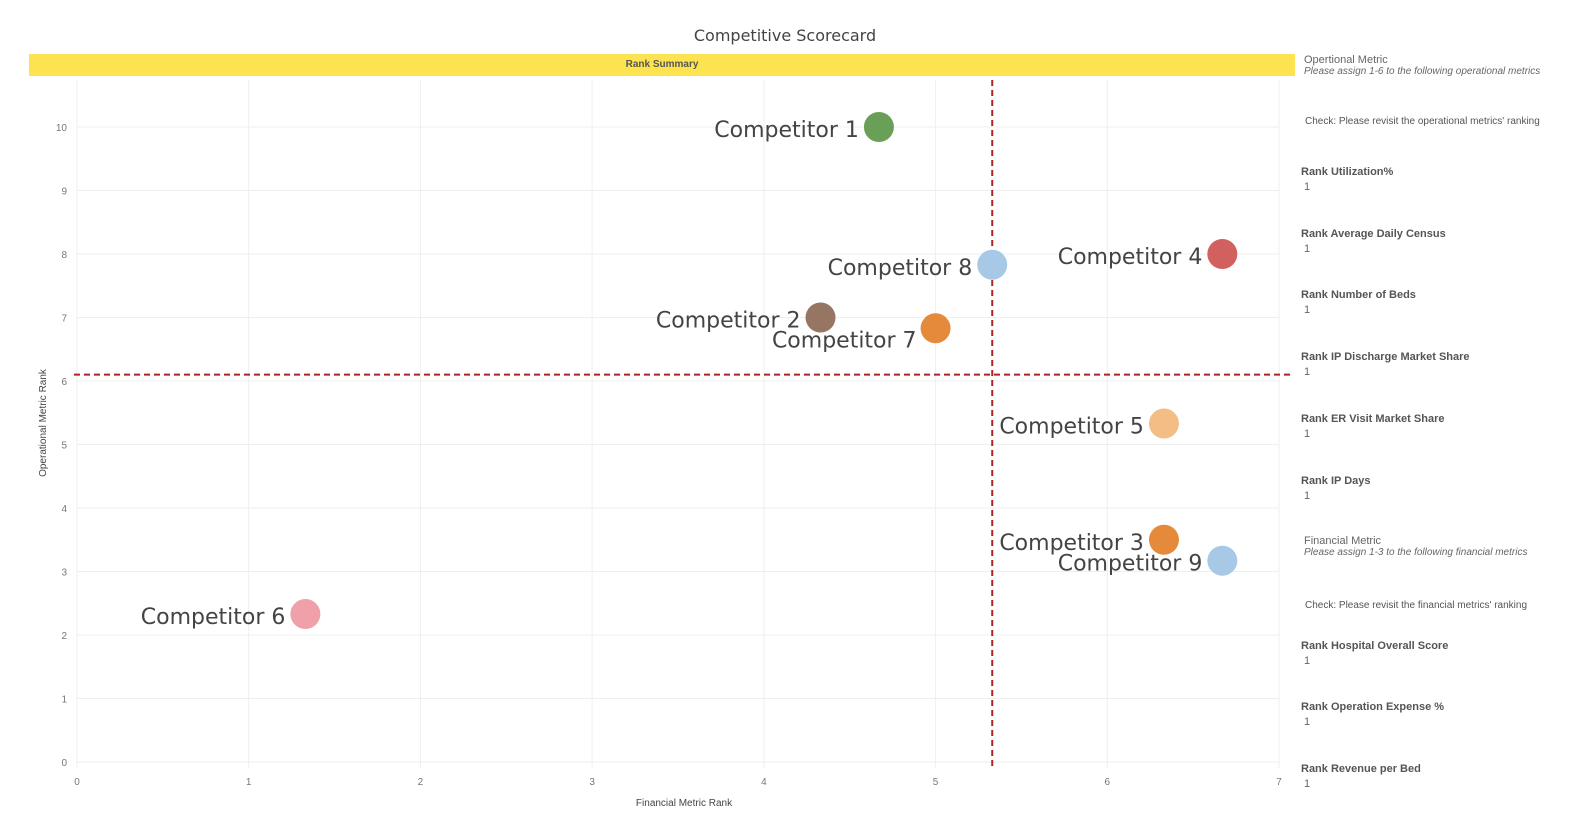 The height and width of the screenshot is (840, 1572). What do you see at coordinates (64, 382) in the screenshot?
I see `y-tick-label: 6` at bounding box center [64, 382].